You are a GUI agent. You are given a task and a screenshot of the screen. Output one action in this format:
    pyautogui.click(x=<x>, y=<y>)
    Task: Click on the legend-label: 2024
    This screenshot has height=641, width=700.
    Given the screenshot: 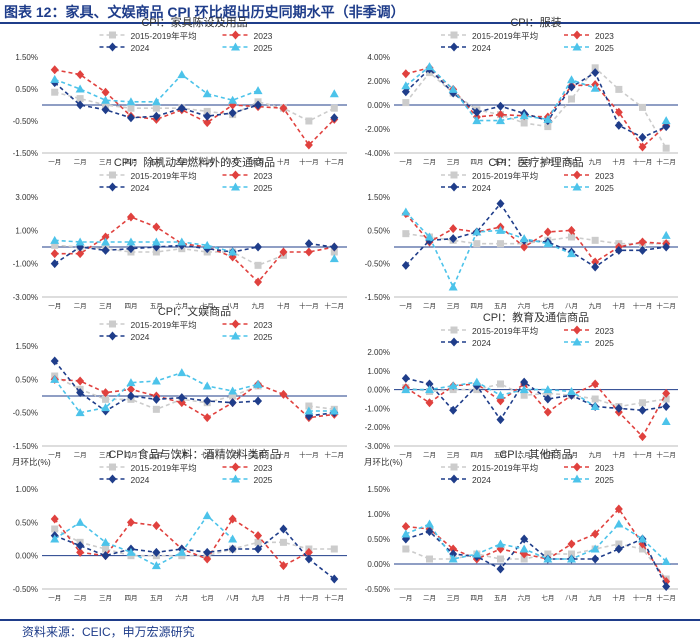 What is the action you would take?
    pyautogui.click(x=481, y=48)
    